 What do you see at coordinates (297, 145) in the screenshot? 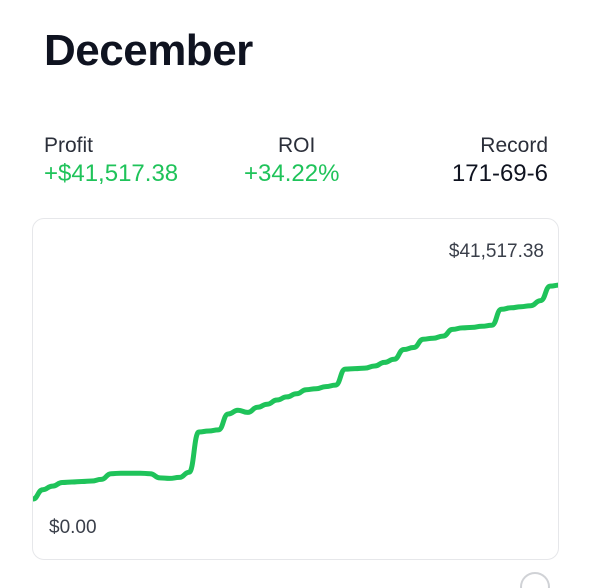
I see `roi-label: ROI` at bounding box center [297, 145].